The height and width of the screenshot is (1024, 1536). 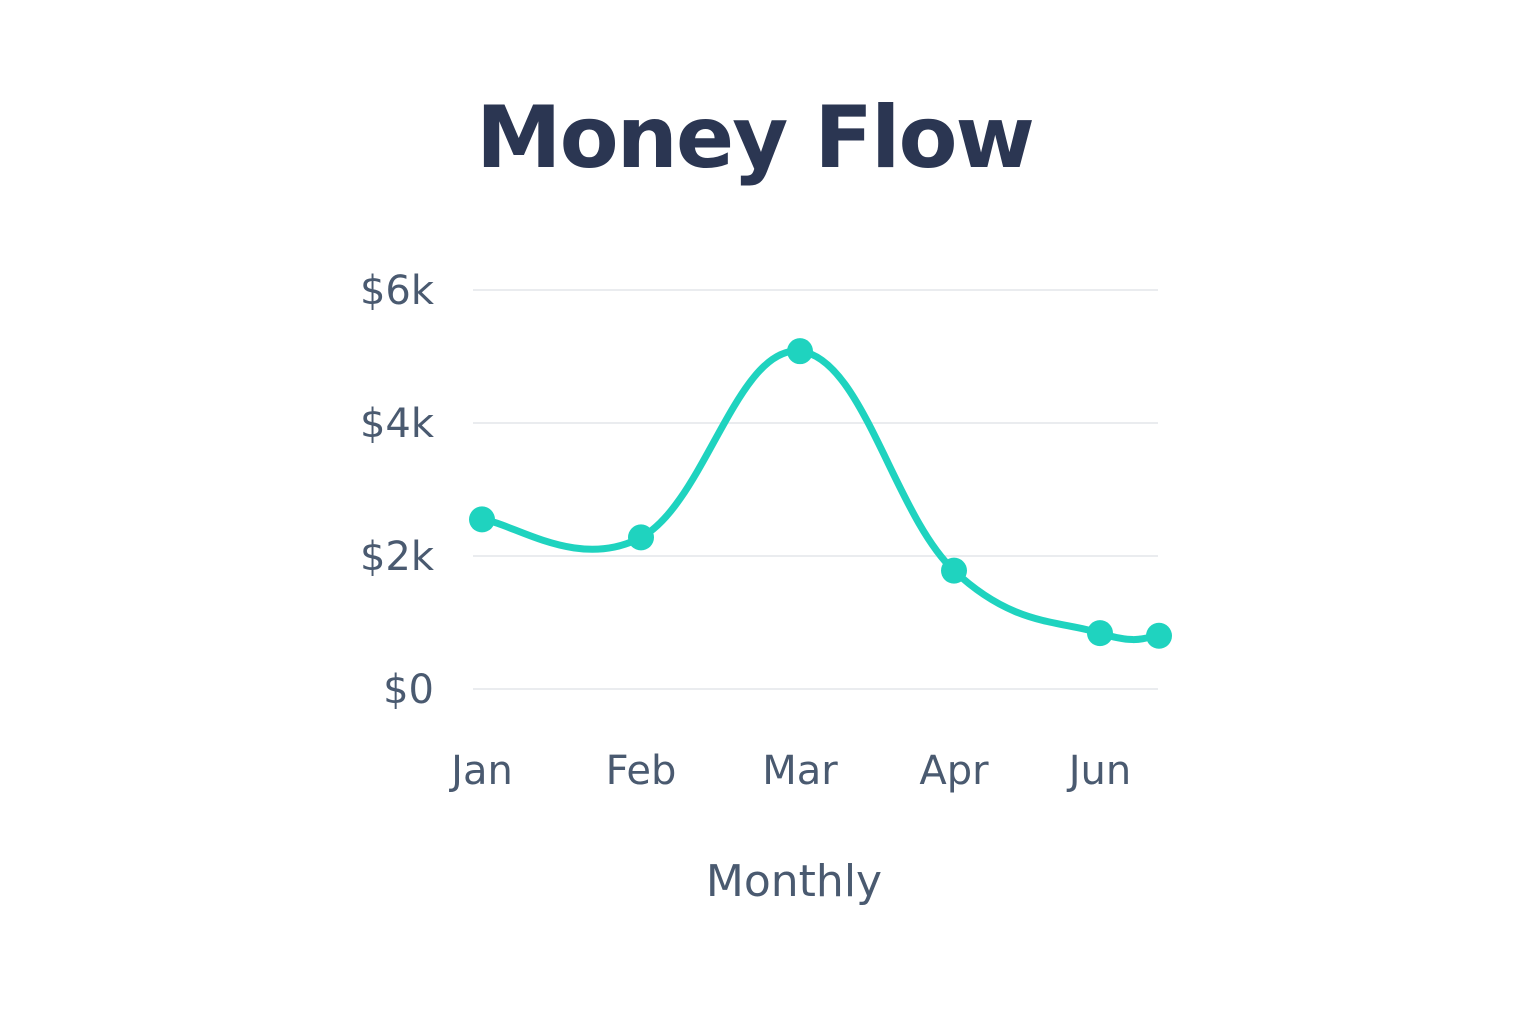 I want to click on data-points, so click(x=820, y=493).